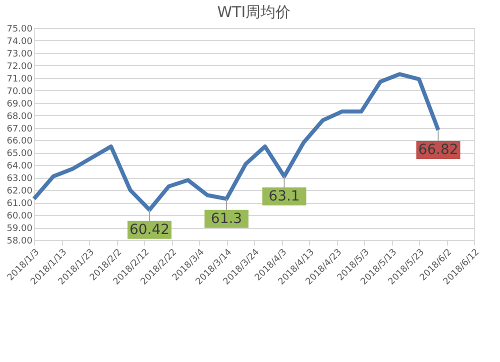 The height and width of the screenshot is (362, 500). I want to click on y-tick-label: 61.00, so click(19, 204).